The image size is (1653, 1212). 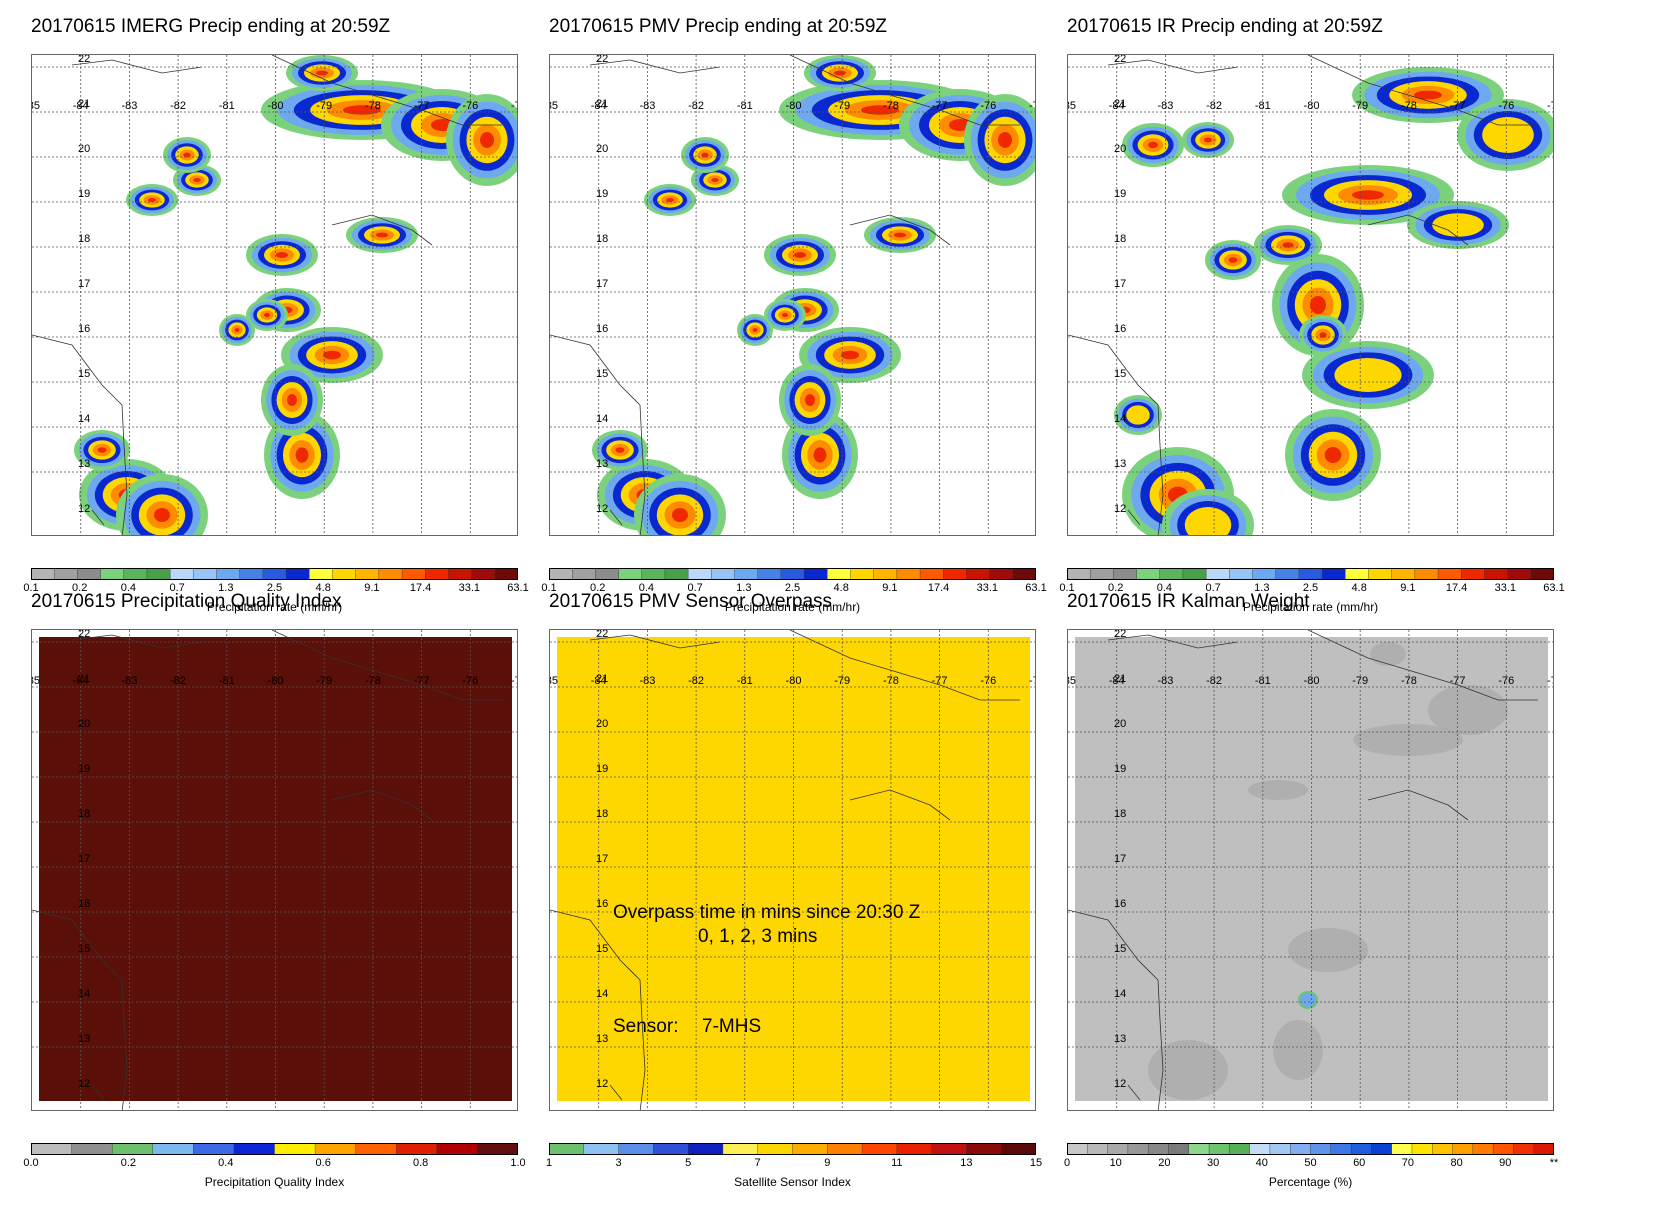 I want to click on overpass-text: 0, 1, 2, 3 mins, so click(x=758, y=936).